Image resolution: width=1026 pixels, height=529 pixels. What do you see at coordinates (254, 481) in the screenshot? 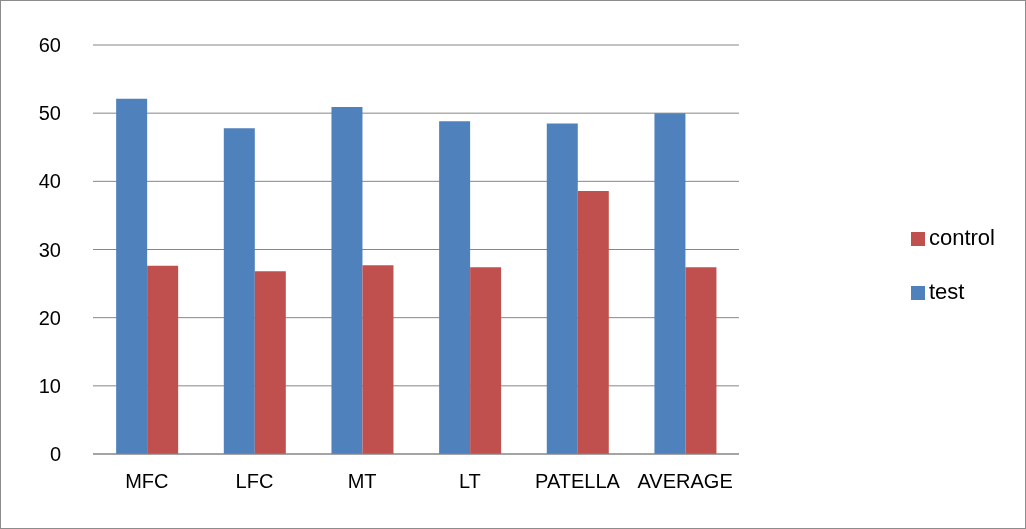
I see `x-tick-label: LFC` at bounding box center [254, 481].